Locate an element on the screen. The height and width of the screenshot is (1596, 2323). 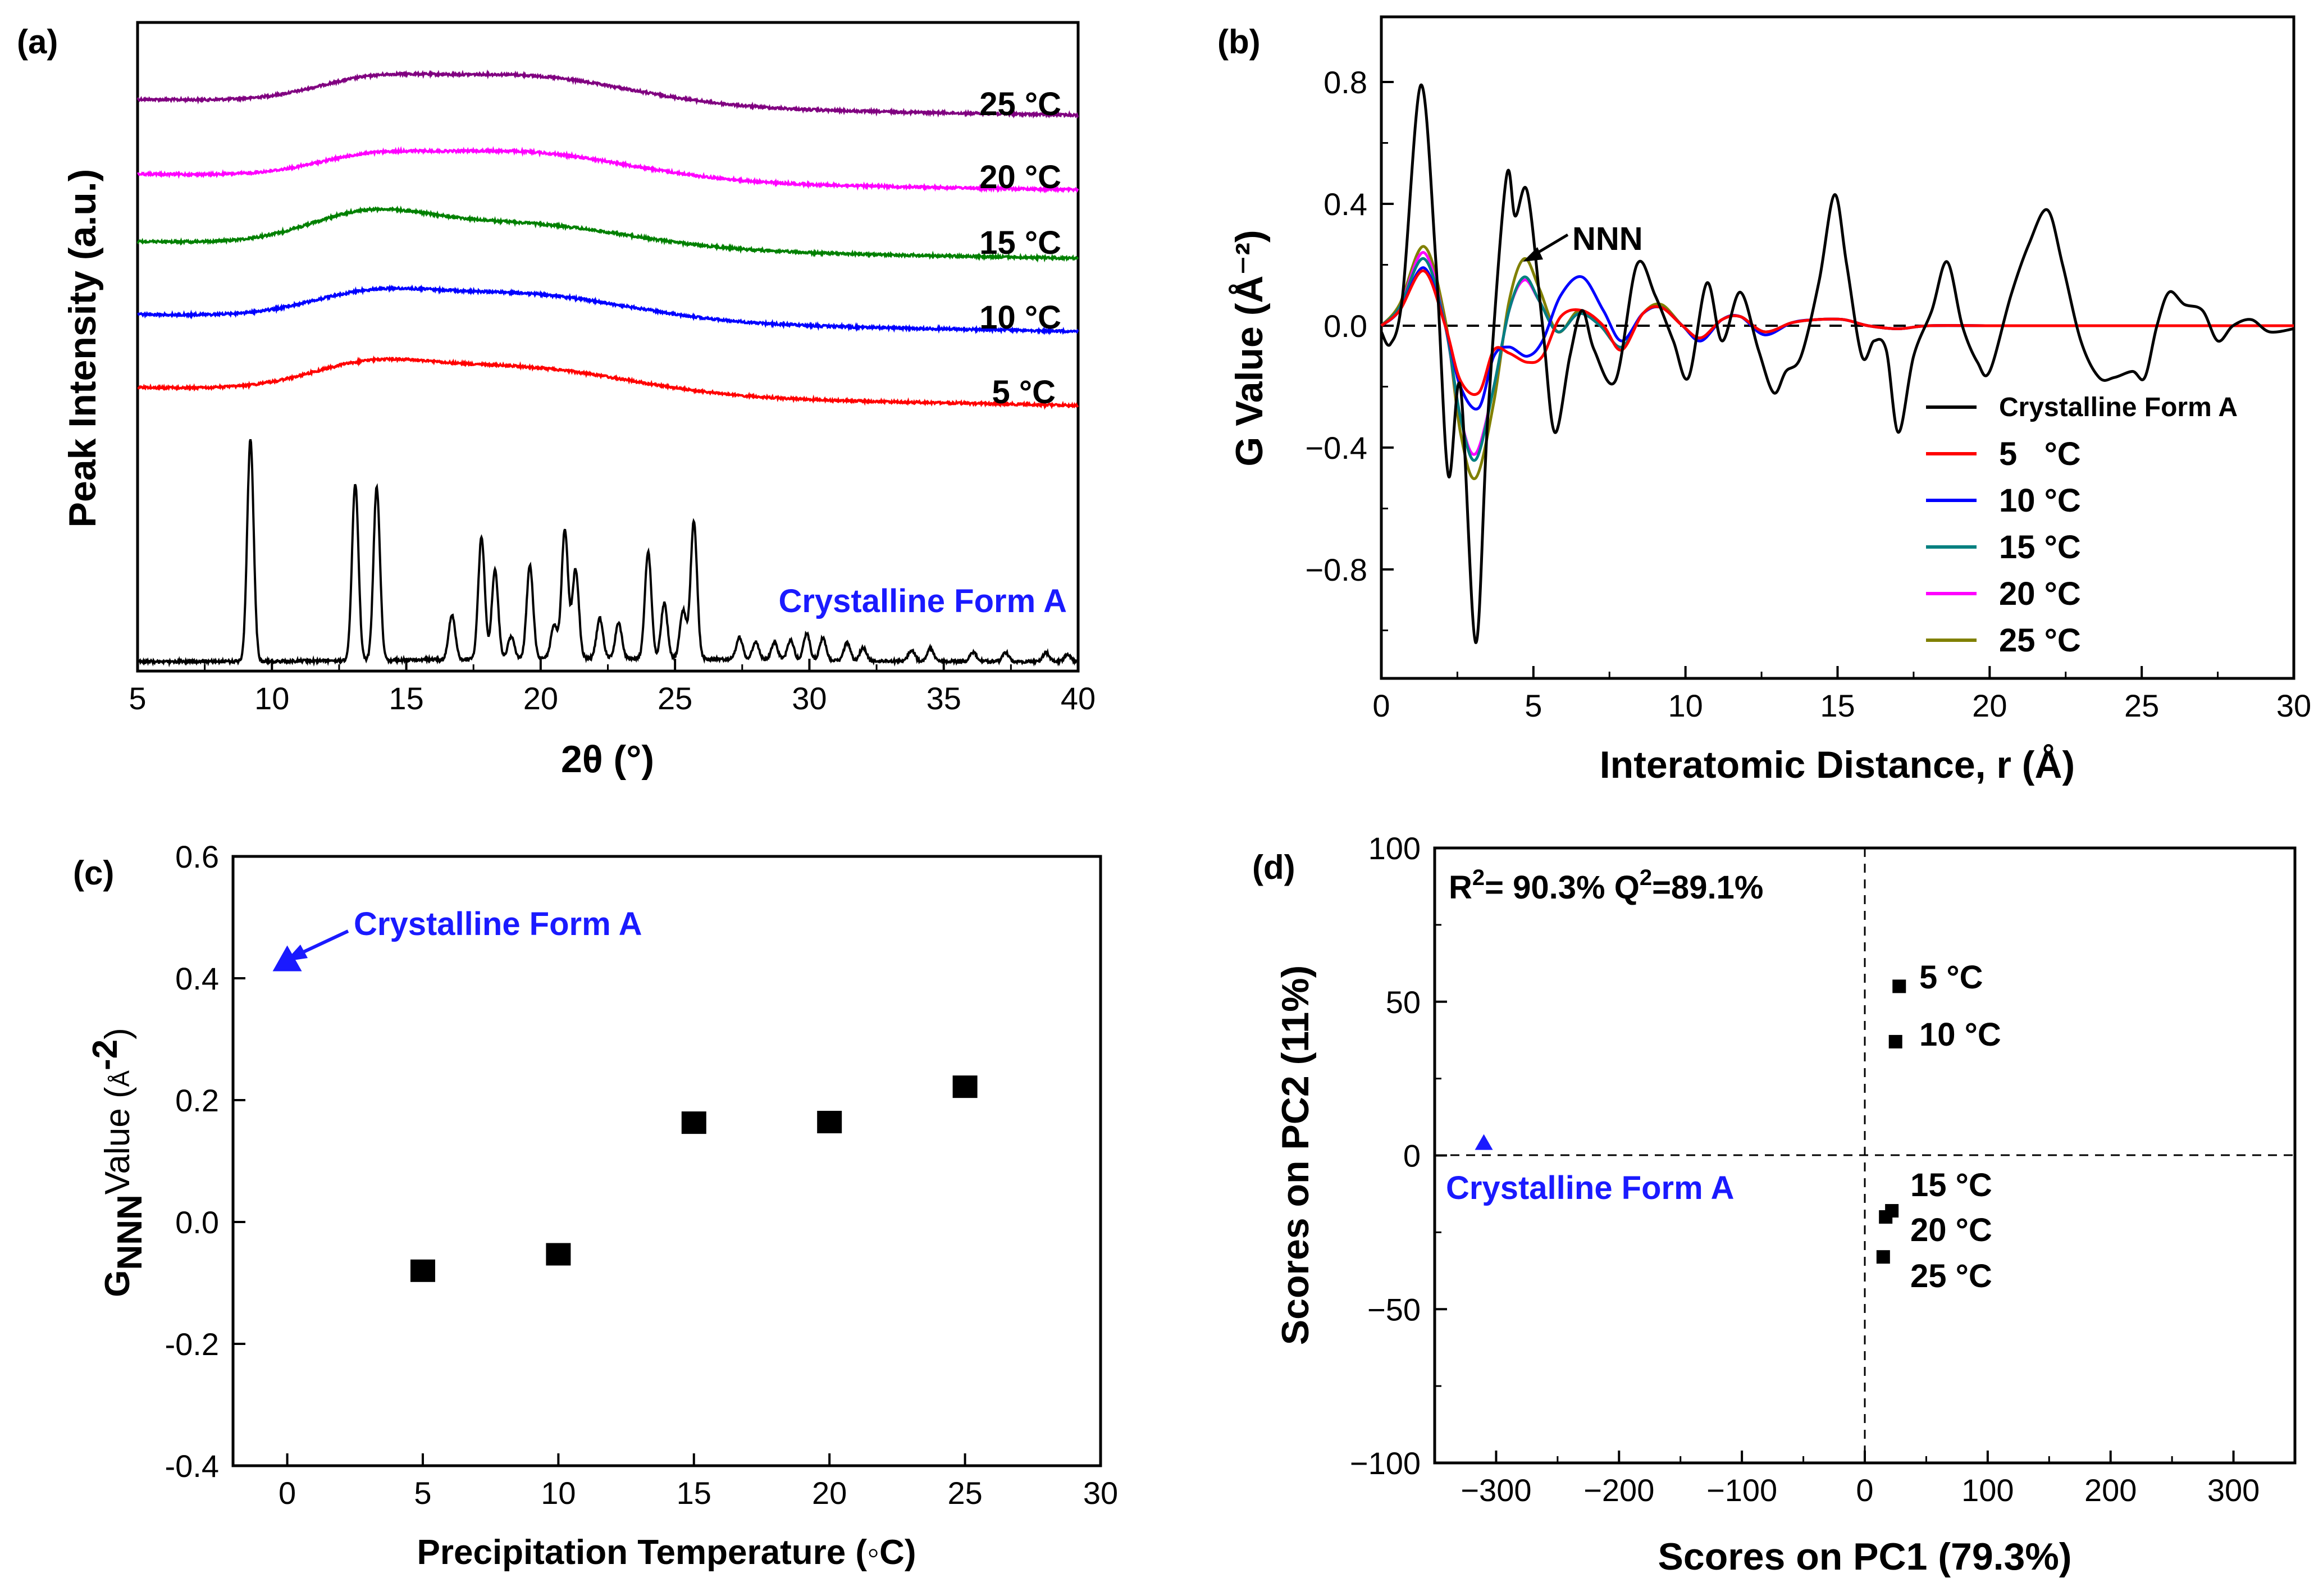
panel-a-x-ticks: 5 10 15 20 25 30 35 40 is located at coordinates (612, 687).